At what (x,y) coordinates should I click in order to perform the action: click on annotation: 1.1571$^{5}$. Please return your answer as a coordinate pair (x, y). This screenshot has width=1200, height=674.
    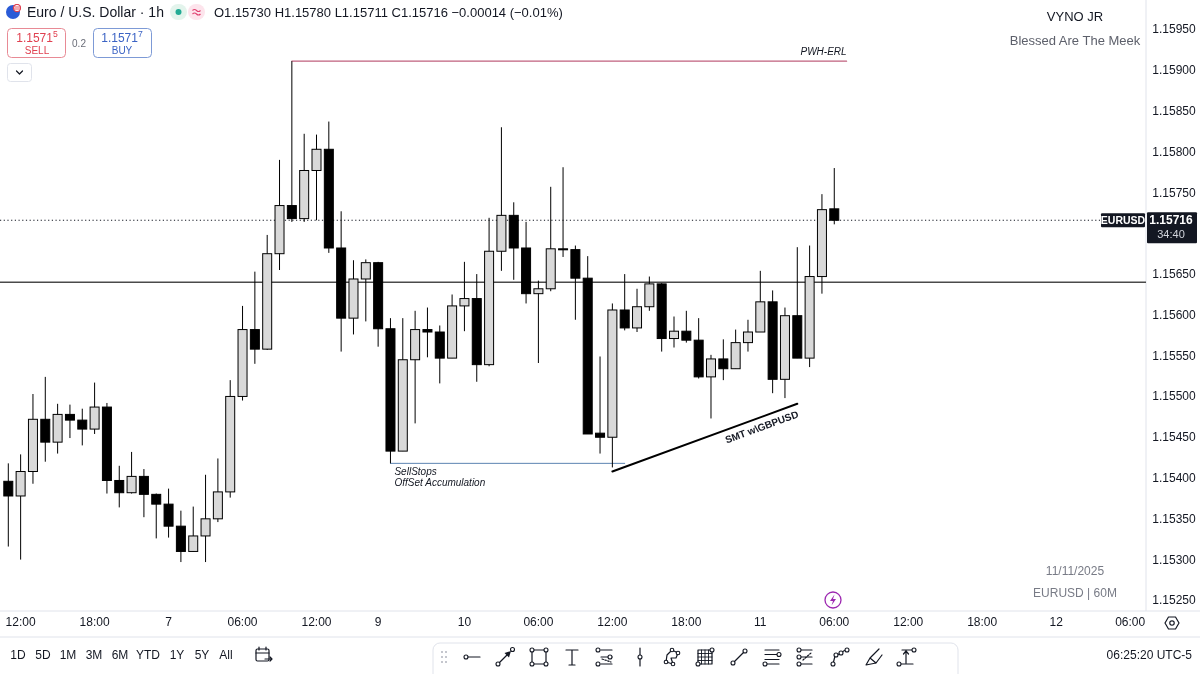
    Looking at the image, I should click on (37, 37).